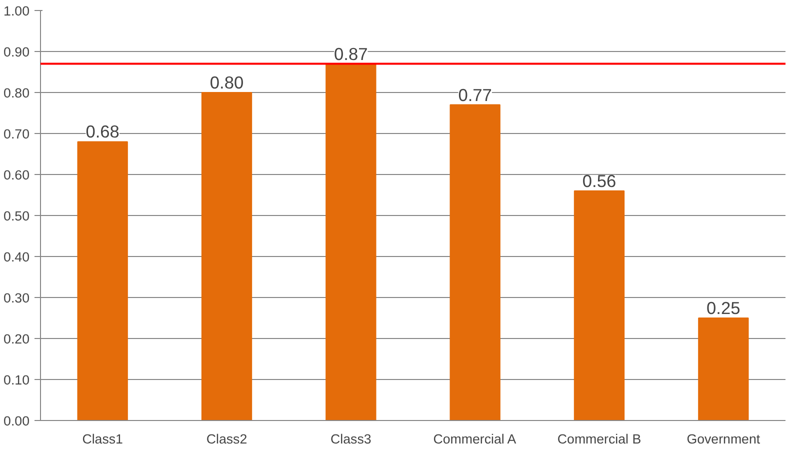 The width and height of the screenshot is (795, 449). I want to click on y-tick-label: 0.30, so click(17, 298).